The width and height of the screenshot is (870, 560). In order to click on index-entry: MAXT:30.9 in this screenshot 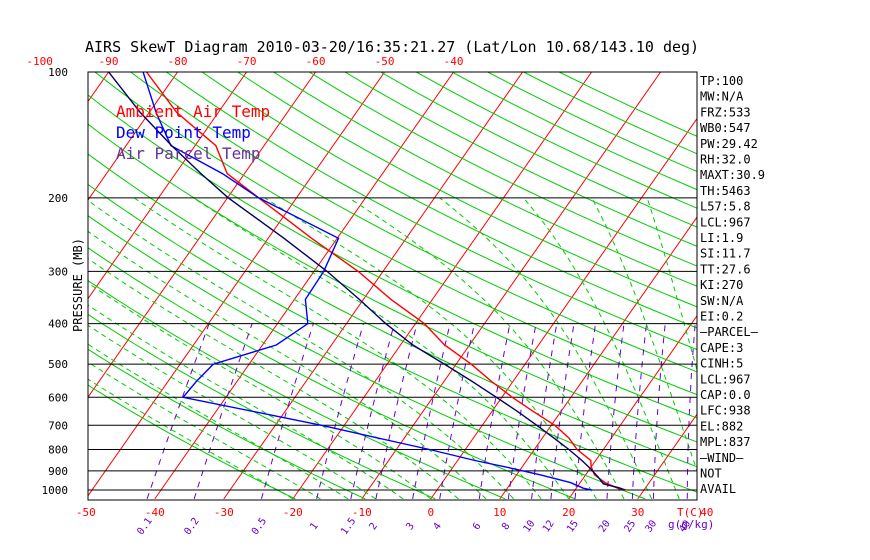, I will do `click(732, 175)`.